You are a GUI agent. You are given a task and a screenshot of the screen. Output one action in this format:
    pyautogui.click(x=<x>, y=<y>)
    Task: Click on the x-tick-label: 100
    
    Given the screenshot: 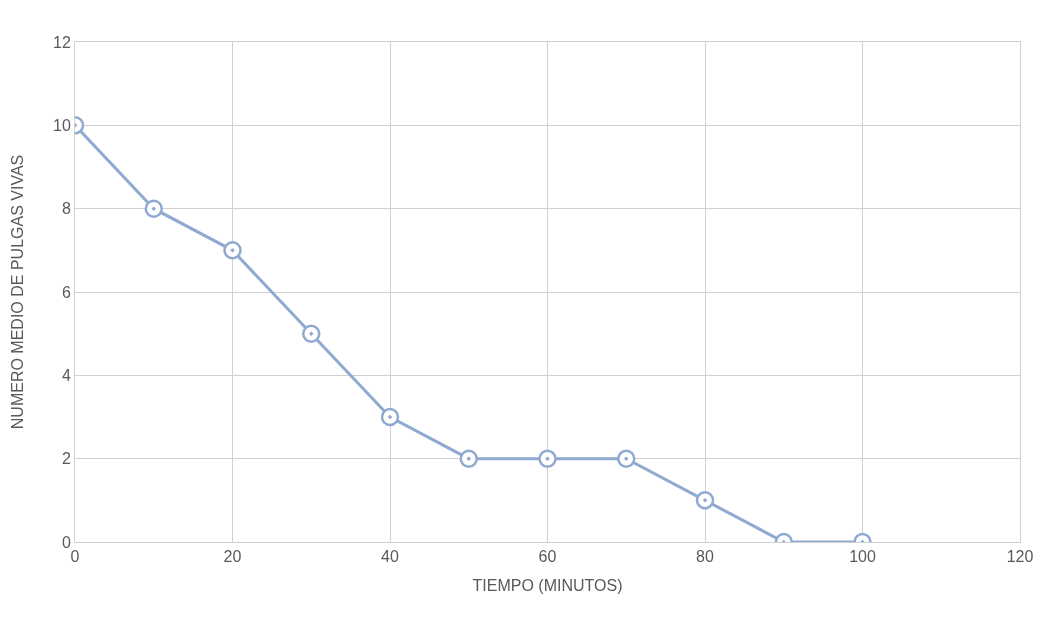 What is the action you would take?
    pyautogui.click(x=862, y=557)
    